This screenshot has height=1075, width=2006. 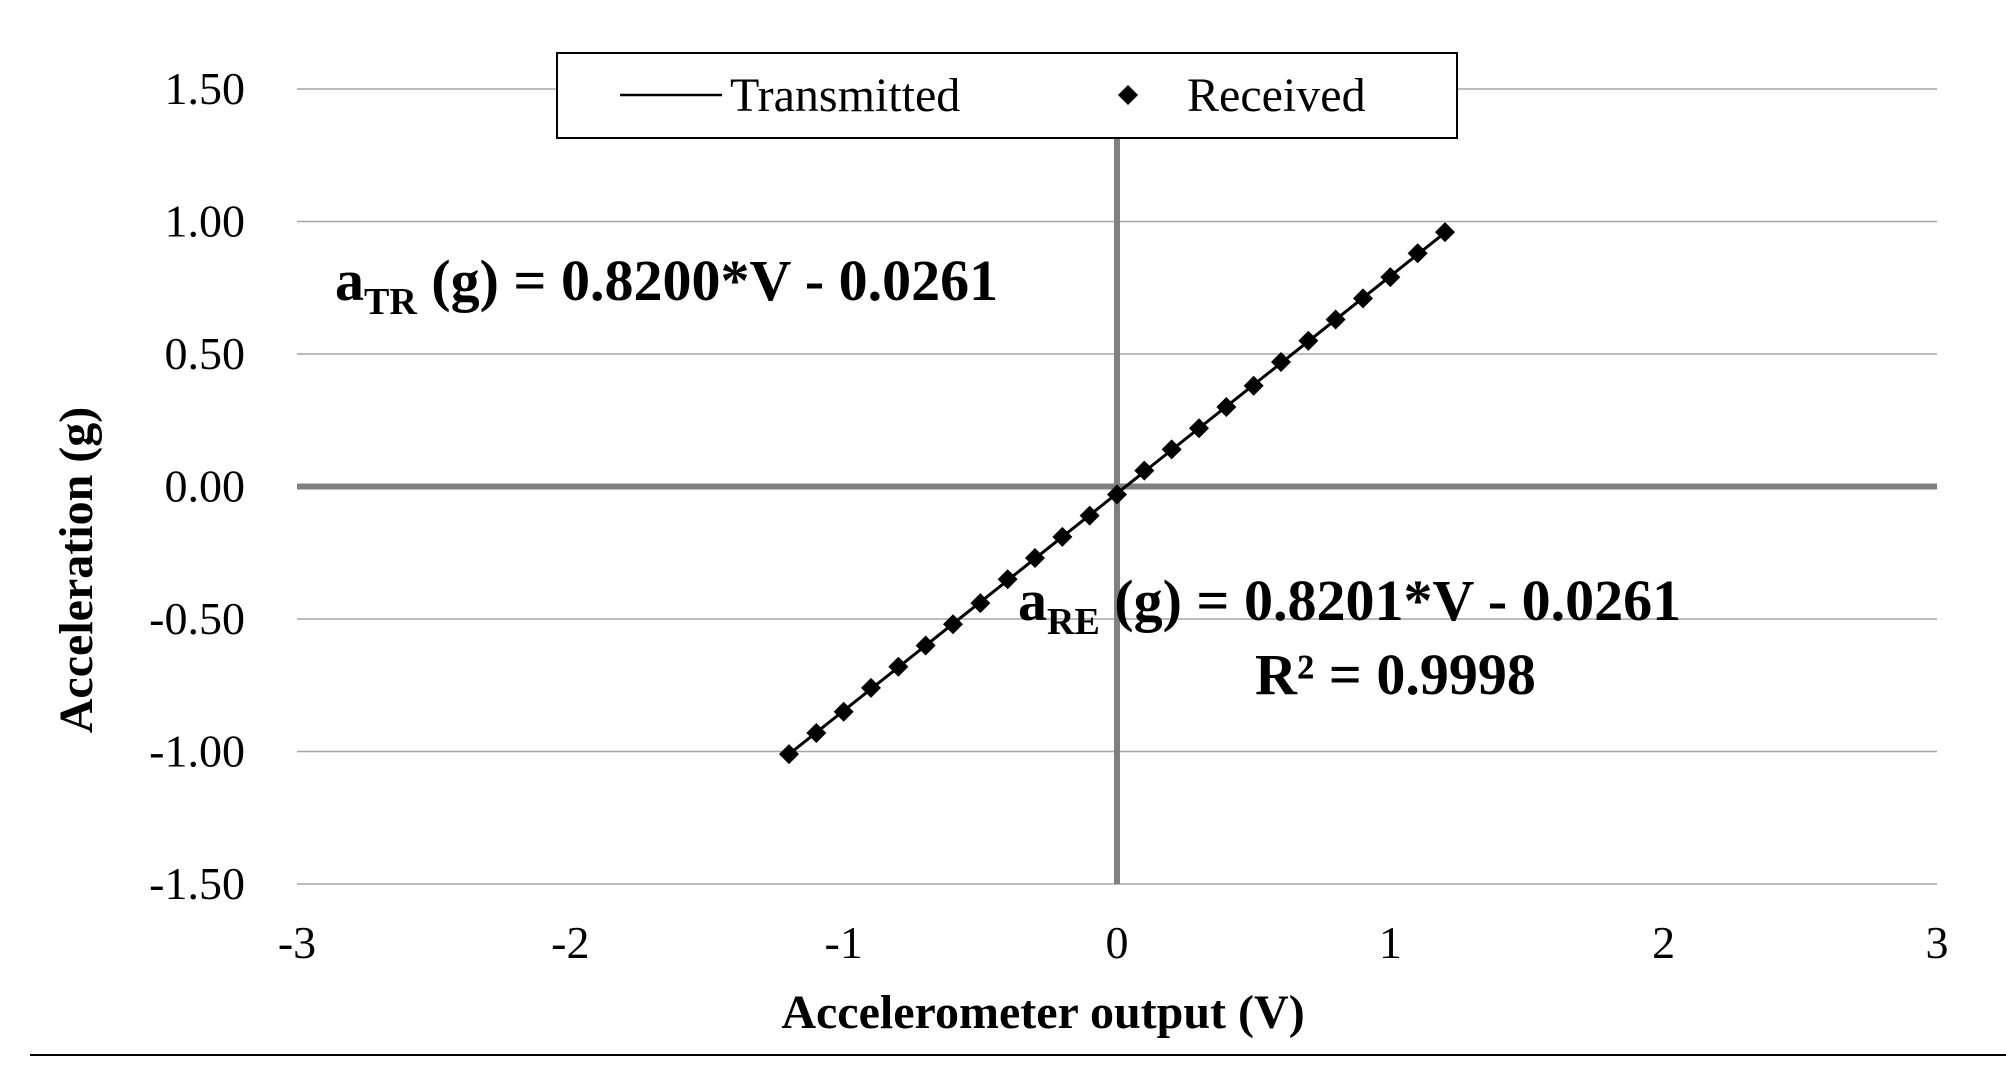 I want to click on received-eq-sub: RE, so click(x=1073, y=622).